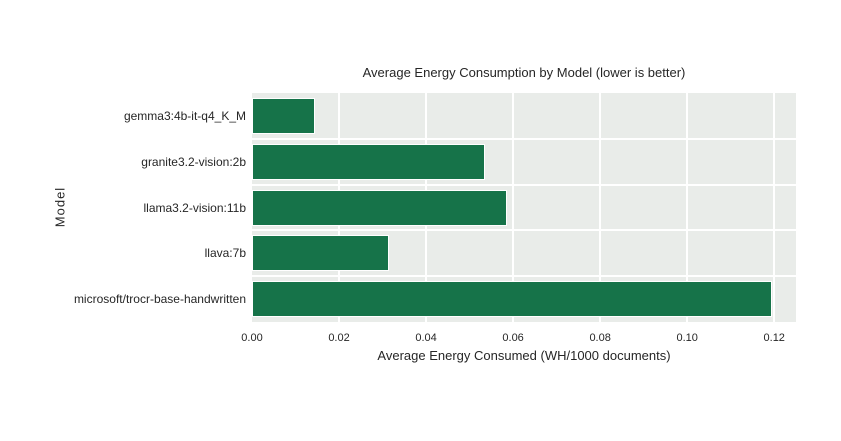 This screenshot has height=441, width=841. I want to click on x-tick-label: 0.02, so click(339, 338).